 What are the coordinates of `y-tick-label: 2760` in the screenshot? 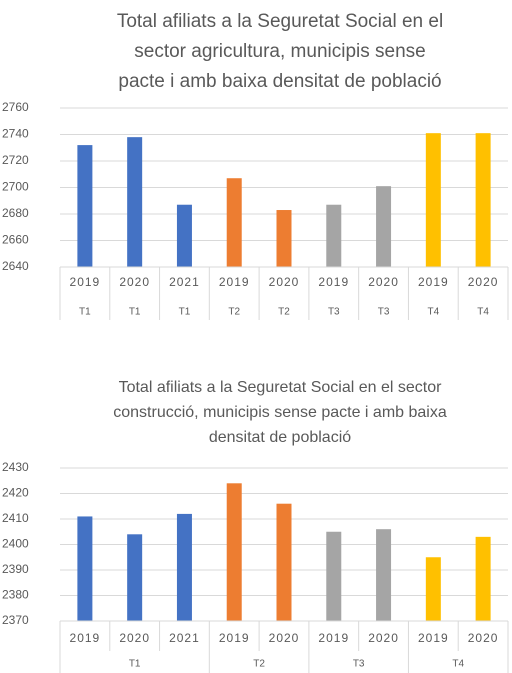 It's located at (15, 107).